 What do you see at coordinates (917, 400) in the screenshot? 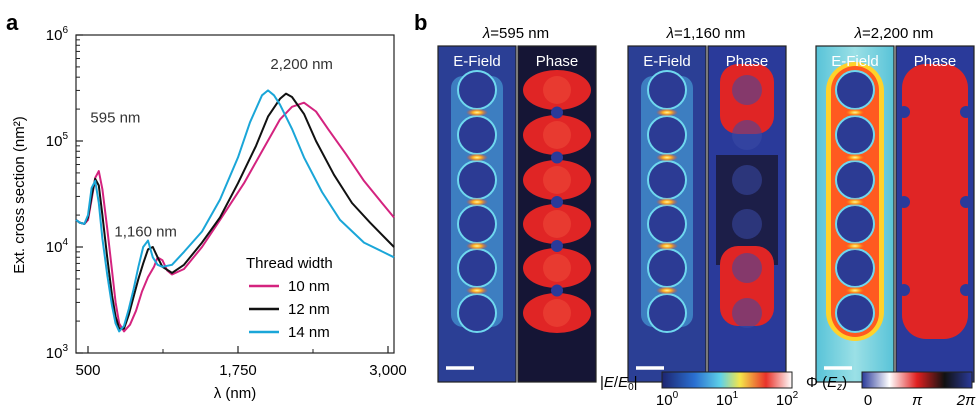
I see `phase-tick-label: π` at bounding box center [917, 400].